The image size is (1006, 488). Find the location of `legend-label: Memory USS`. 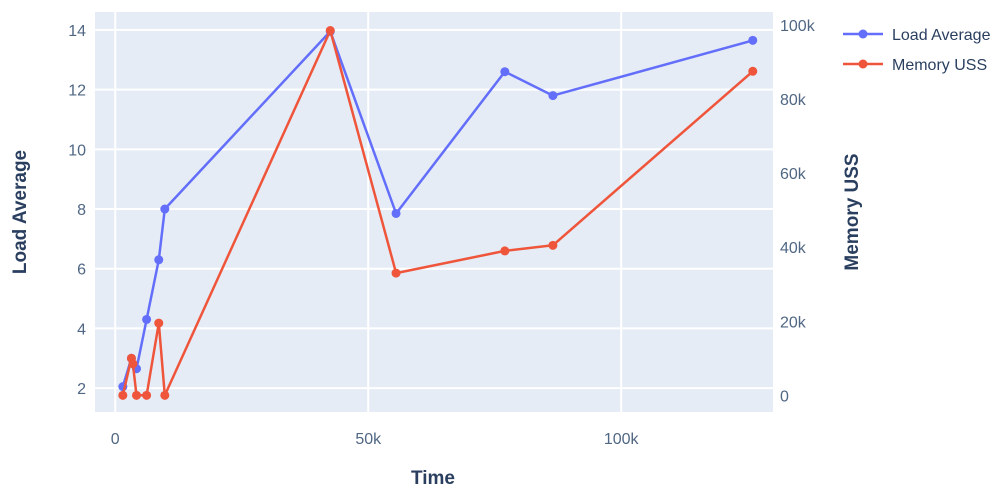

legend-label: Memory USS is located at coordinates (939, 65).